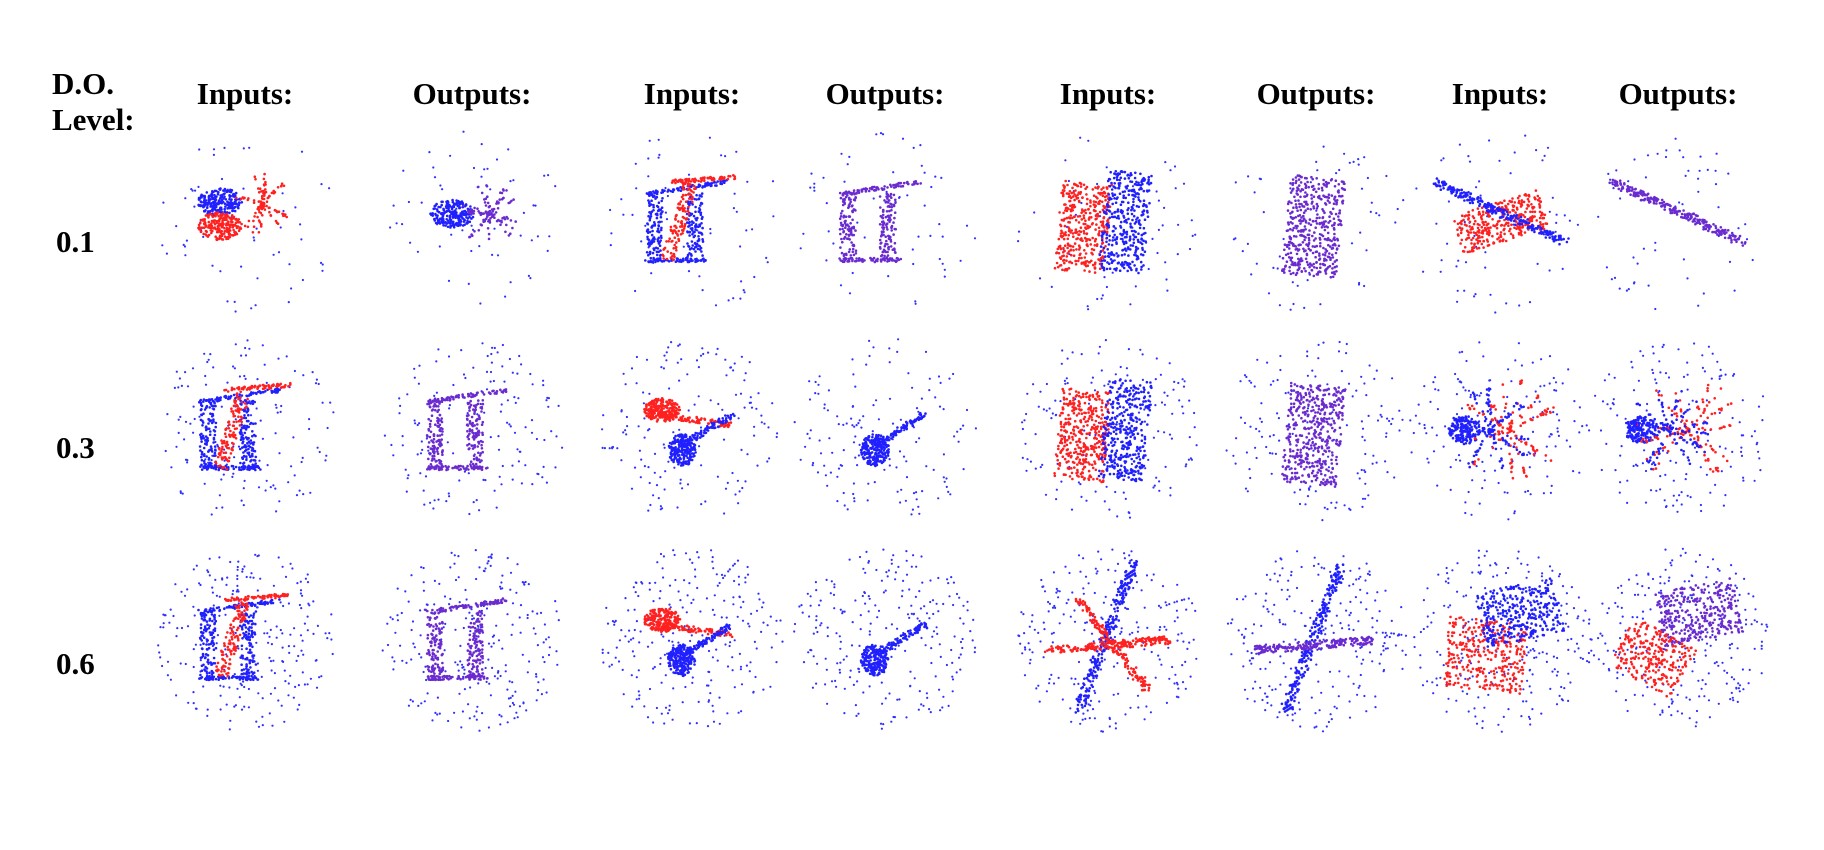 The height and width of the screenshot is (850, 1824). I want to click on point-cloud-output-plank, so click(1678, 222).